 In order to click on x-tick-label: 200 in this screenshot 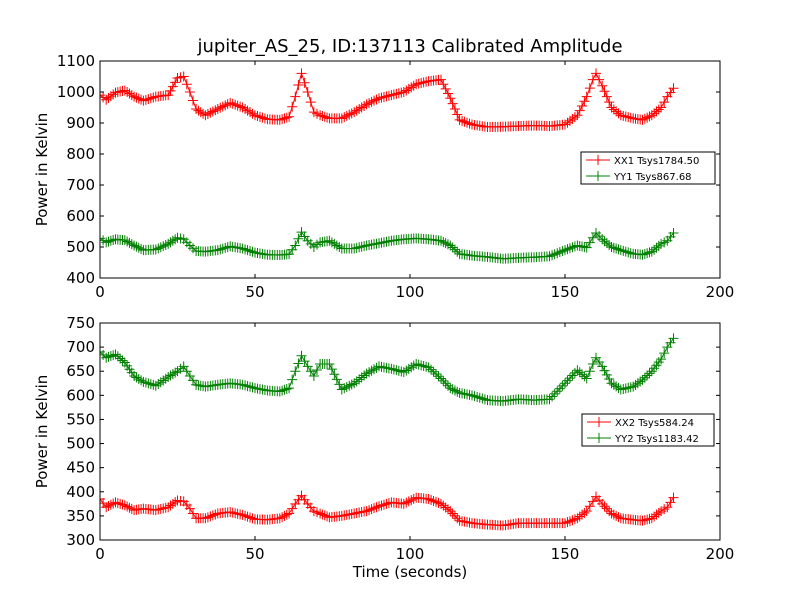, I will do `click(720, 554)`.